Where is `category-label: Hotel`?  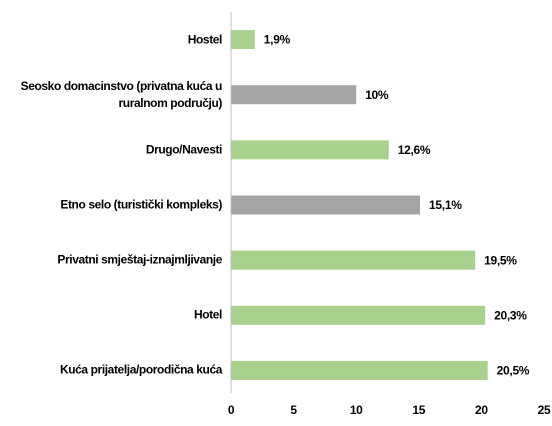
category-label: Hotel is located at coordinates (207, 314).